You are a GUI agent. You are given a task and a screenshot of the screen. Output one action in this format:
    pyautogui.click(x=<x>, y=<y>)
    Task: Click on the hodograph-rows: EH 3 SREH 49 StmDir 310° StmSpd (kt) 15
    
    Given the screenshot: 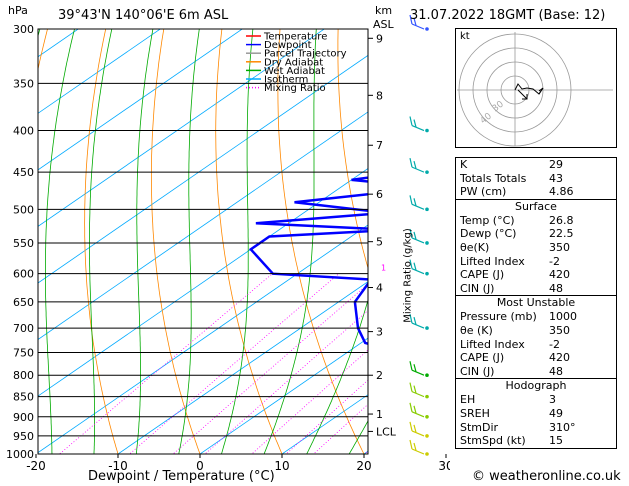 What is the action you would take?
    pyautogui.click(x=536, y=420)
    